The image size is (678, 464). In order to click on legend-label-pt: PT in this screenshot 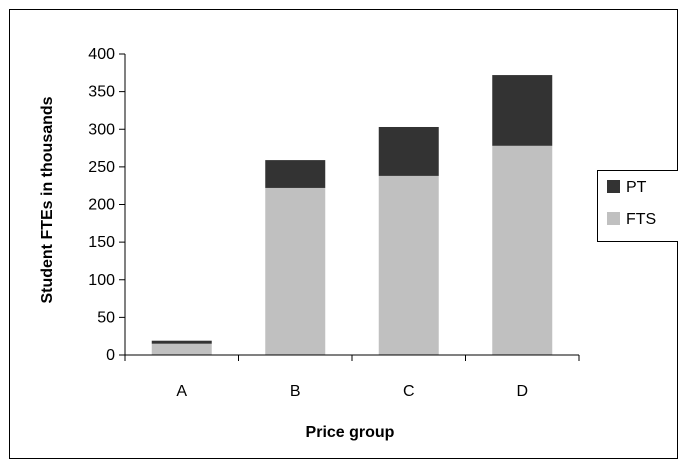, I will do `click(636, 187)`.